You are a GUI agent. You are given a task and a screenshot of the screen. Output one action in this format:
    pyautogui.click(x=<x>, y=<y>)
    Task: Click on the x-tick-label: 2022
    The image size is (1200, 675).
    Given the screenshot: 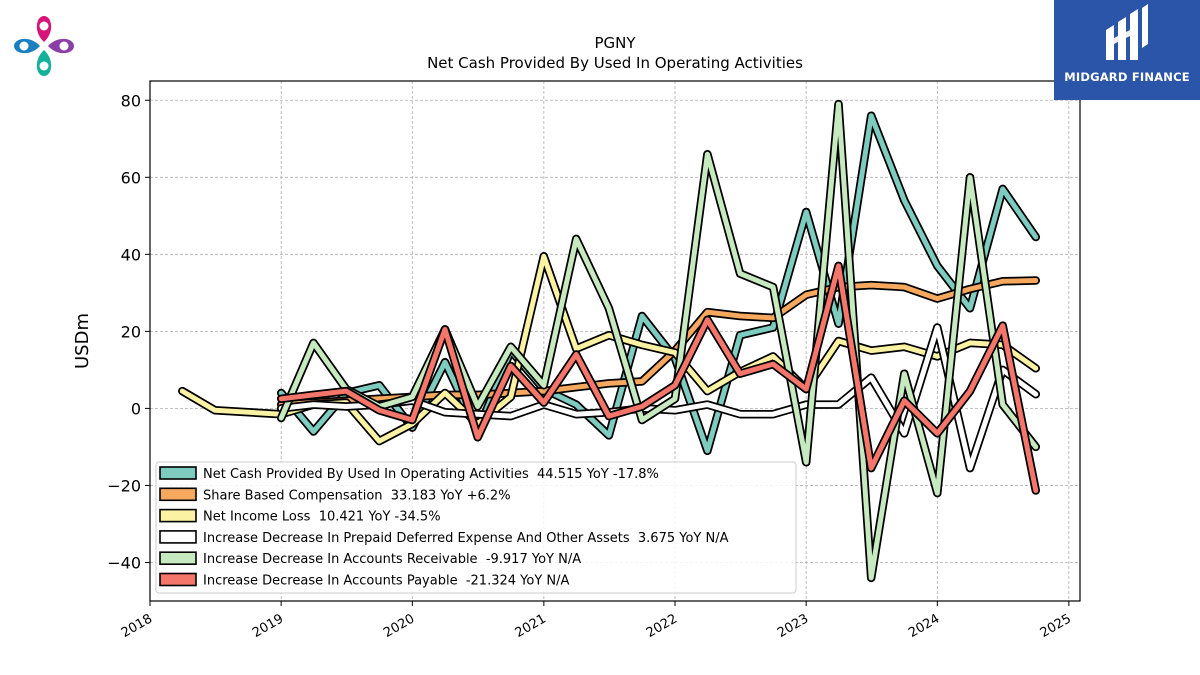 What is the action you would take?
    pyautogui.click(x=662, y=626)
    